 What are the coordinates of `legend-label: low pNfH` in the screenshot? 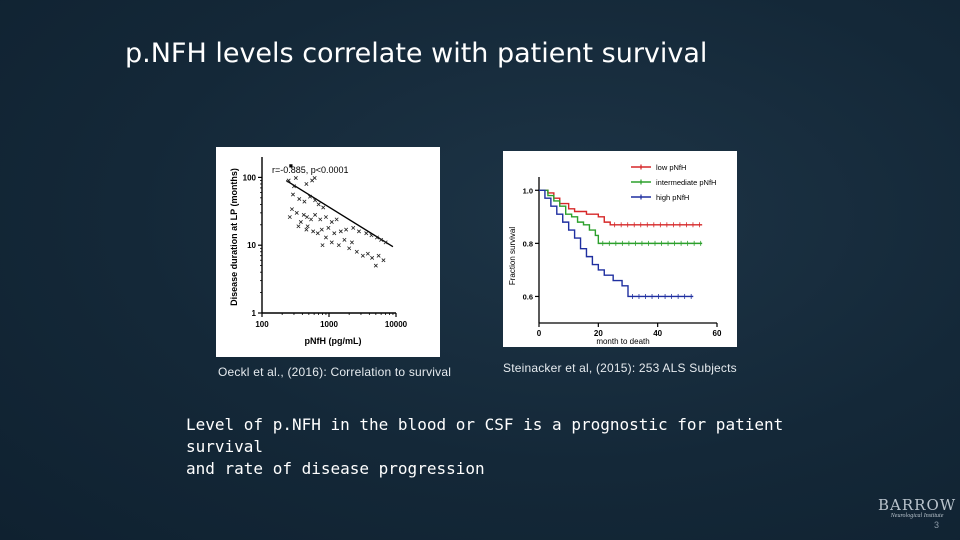 It's located at (671, 167).